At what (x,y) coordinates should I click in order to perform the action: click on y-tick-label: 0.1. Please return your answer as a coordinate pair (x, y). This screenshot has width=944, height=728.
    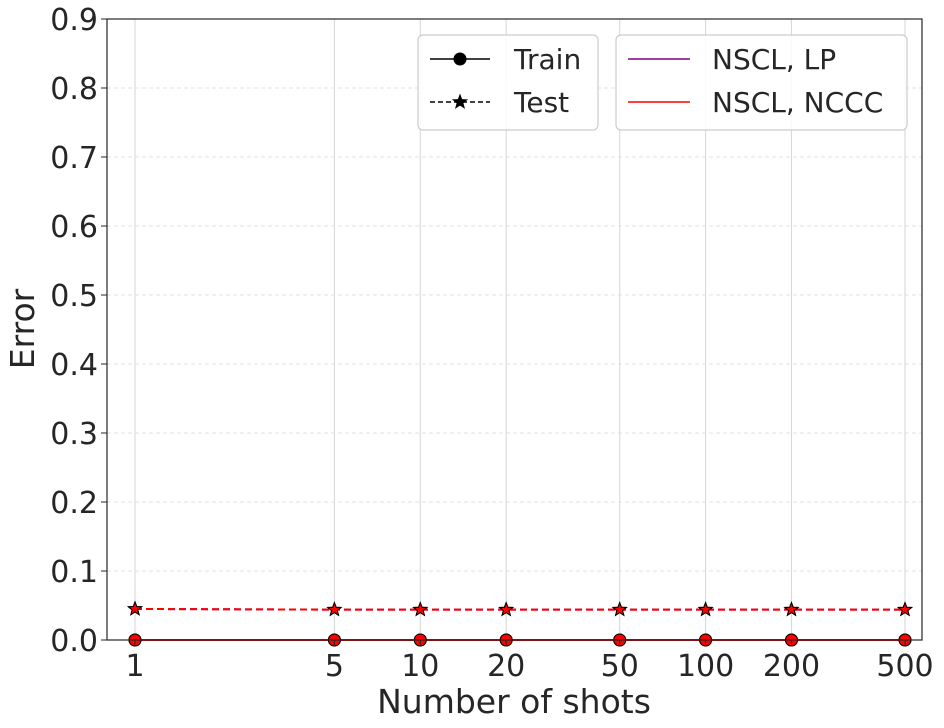
    Looking at the image, I should click on (74, 572).